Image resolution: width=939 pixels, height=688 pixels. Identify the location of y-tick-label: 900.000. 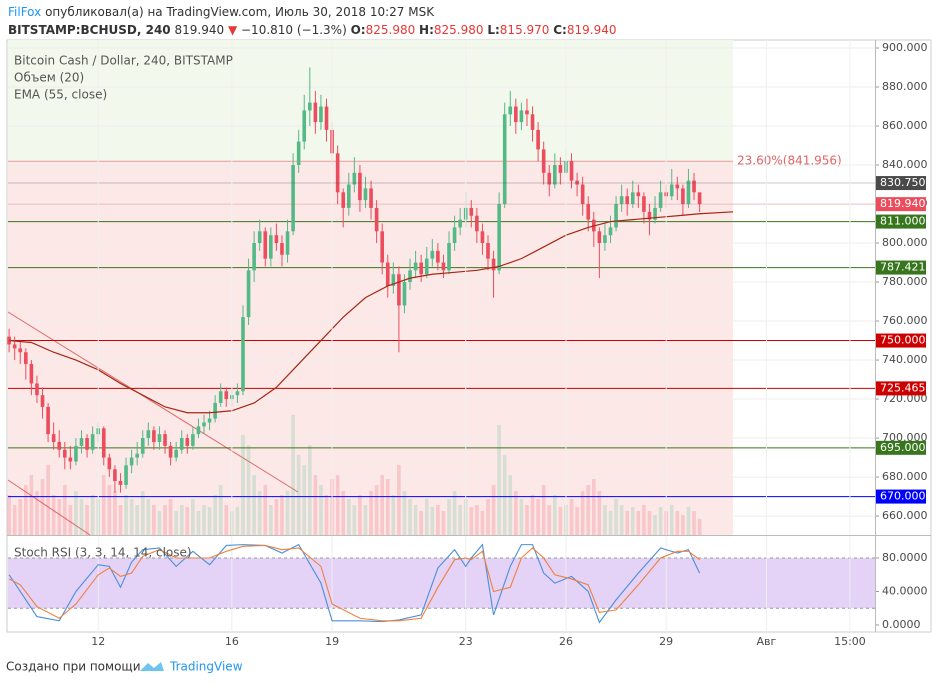
(905, 47).